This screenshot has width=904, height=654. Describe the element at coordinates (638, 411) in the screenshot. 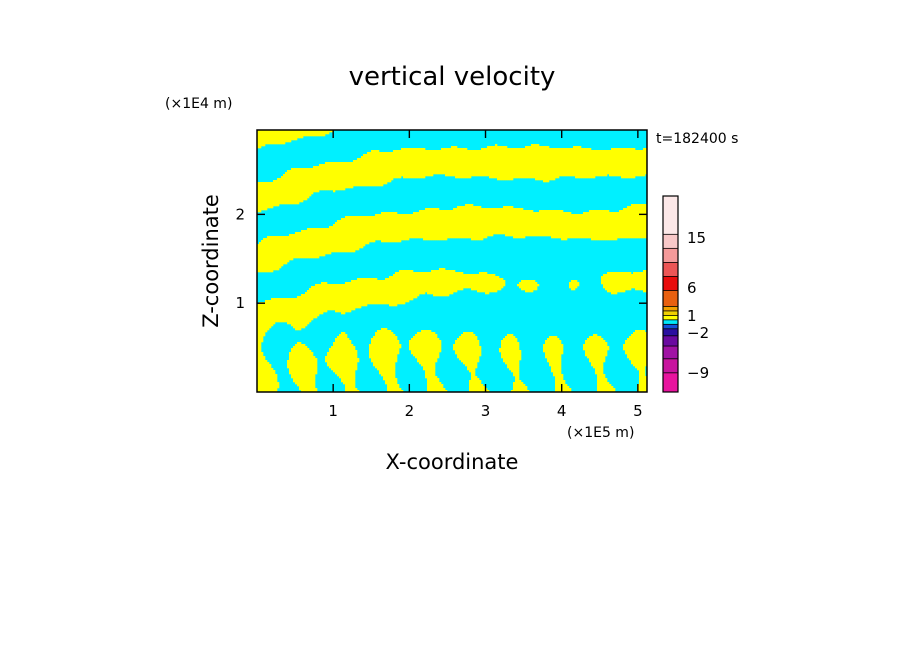

I see `x-tick-label: 5` at that location.